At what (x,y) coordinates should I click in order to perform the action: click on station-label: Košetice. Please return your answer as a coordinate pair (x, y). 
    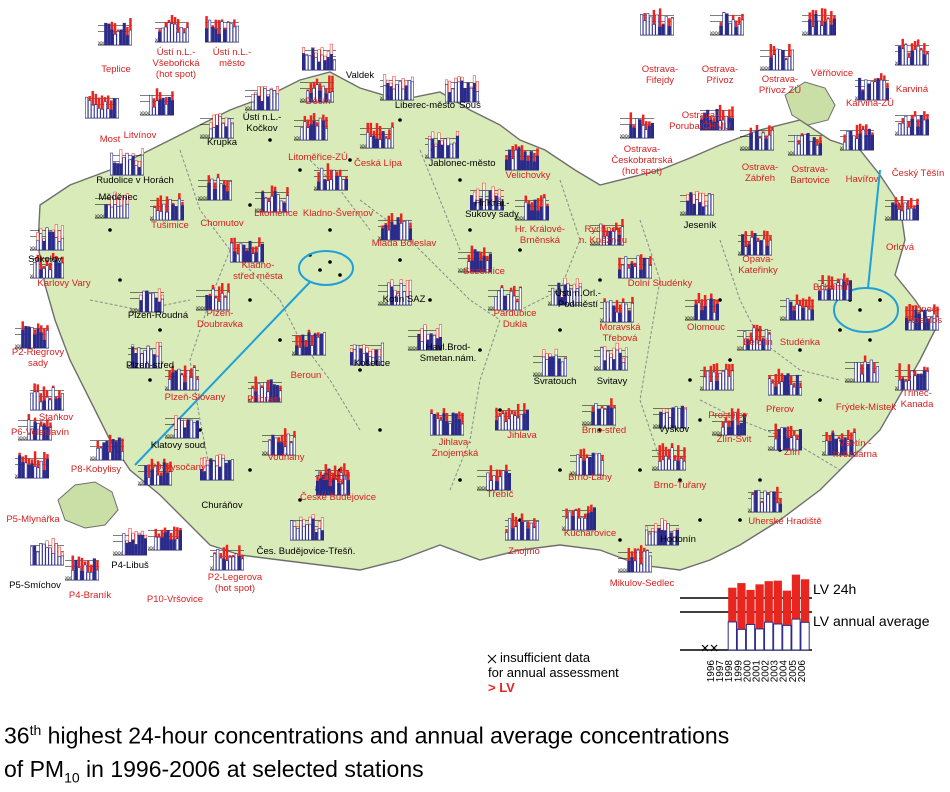
    Looking at the image, I should click on (372, 363).